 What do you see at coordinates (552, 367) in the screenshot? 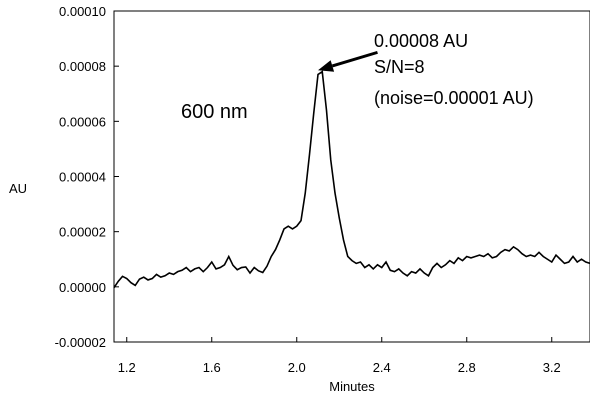
I see `x-tick-label: 3.2` at bounding box center [552, 367].